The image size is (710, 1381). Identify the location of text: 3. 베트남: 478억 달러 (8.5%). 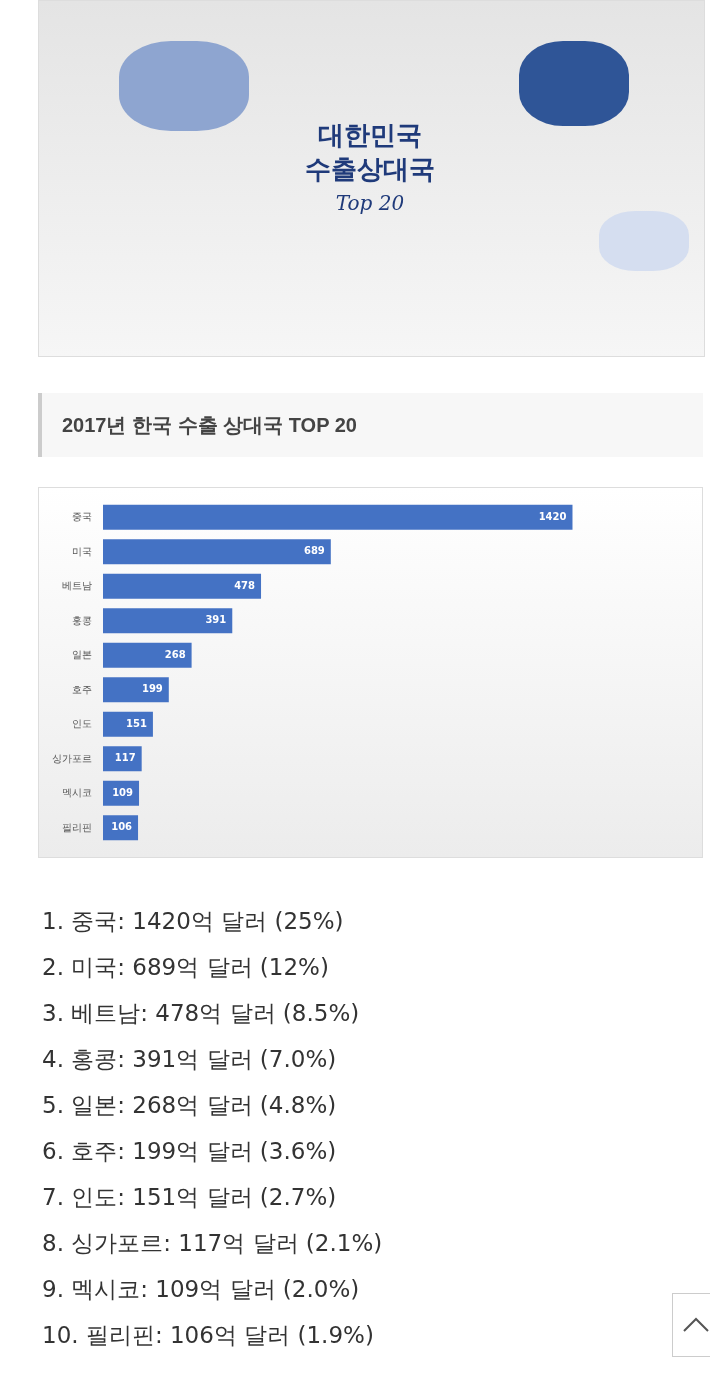
(201, 1013).